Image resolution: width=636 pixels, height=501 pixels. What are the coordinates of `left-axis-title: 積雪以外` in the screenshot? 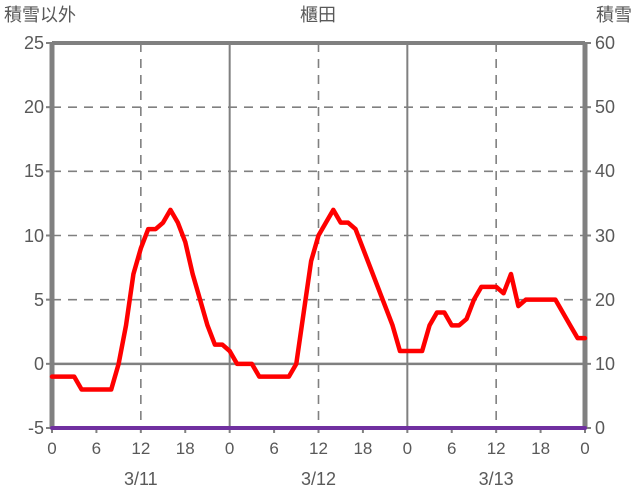 It's located at (40, 15).